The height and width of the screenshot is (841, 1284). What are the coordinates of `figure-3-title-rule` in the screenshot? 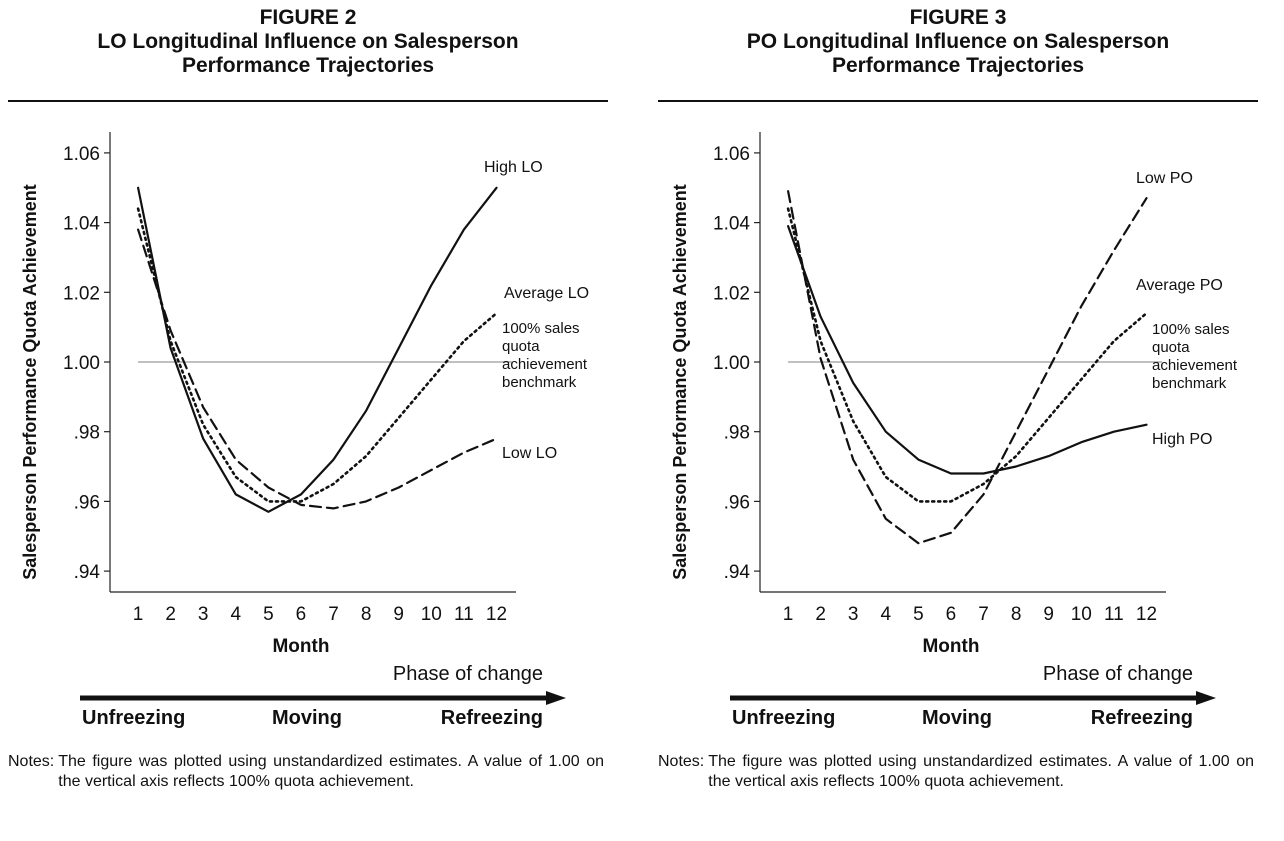 It's located at (958, 101).